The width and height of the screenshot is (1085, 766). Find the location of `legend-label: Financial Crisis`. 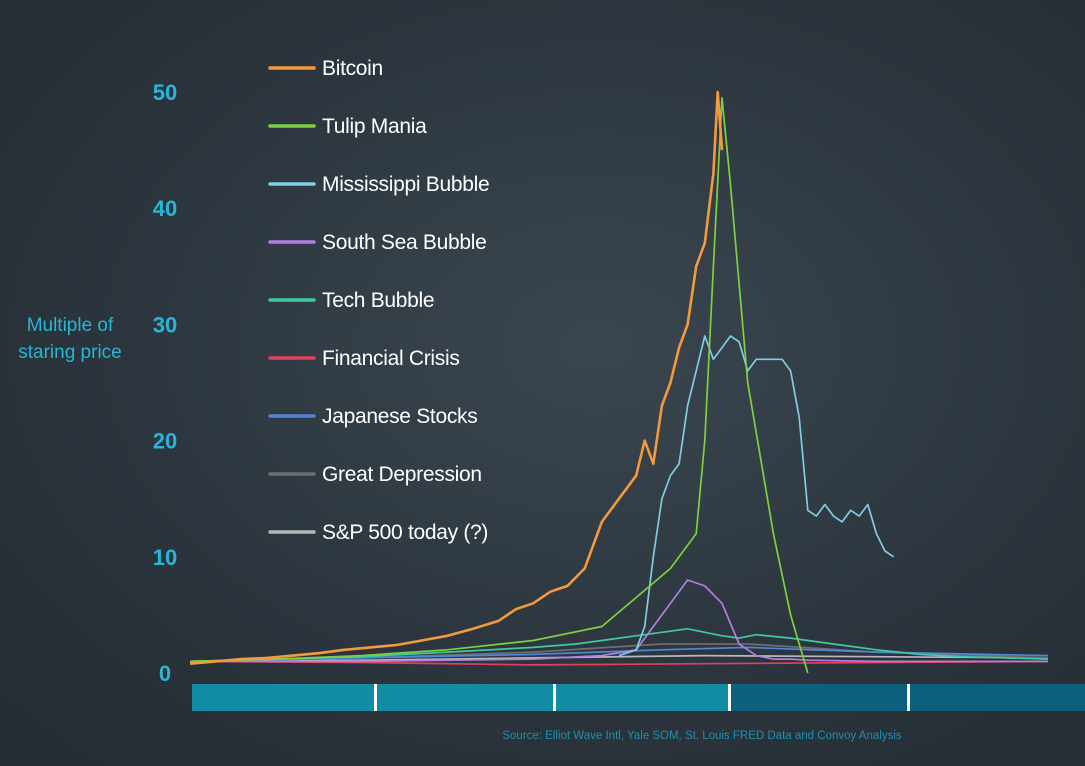

legend-label: Financial Crisis is located at coordinates (391, 358).